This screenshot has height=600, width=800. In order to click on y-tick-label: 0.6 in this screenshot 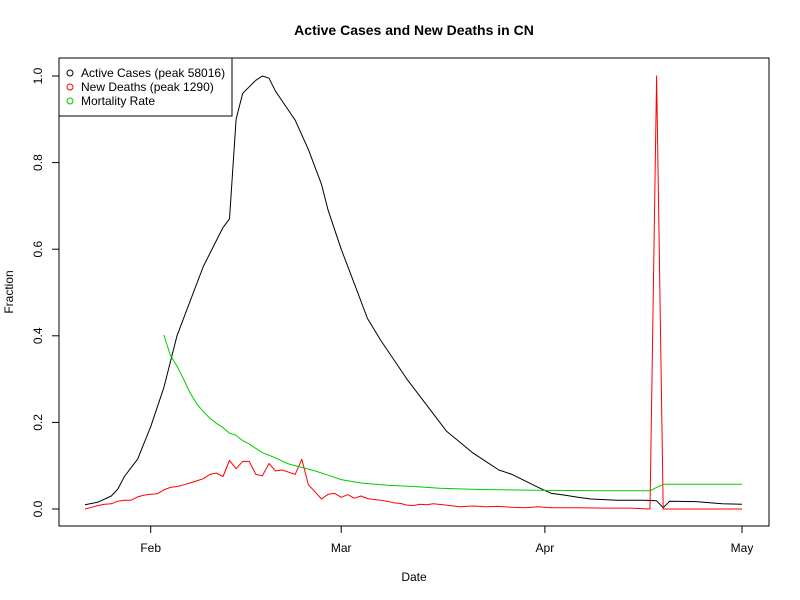, I will do `click(38, 249)`.